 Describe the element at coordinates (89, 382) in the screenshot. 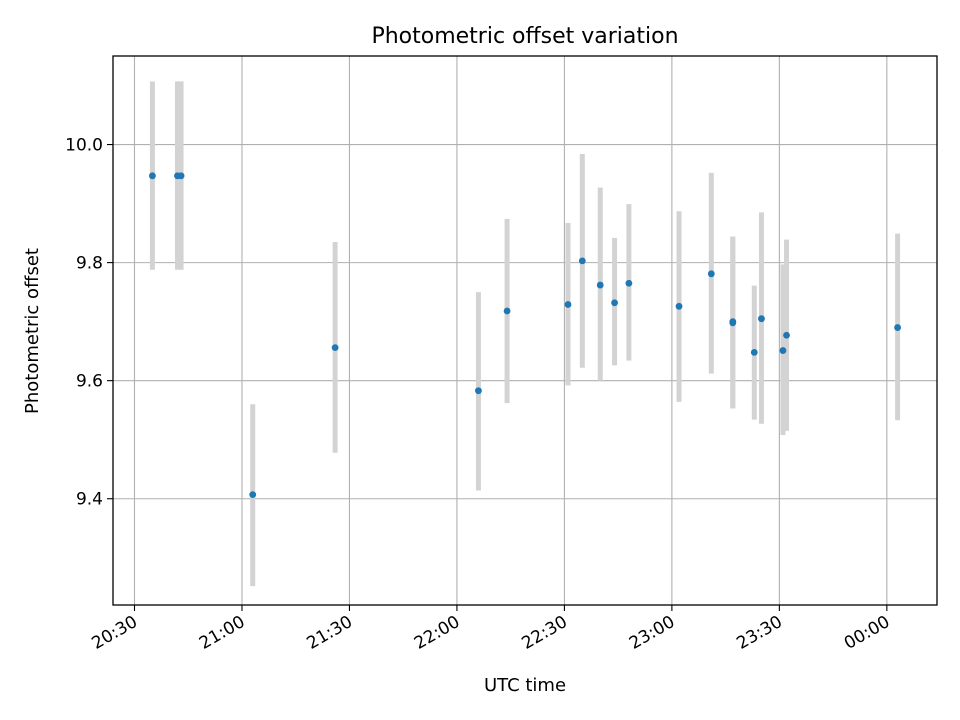

I see `y-tick-label: 9.6` at that location.